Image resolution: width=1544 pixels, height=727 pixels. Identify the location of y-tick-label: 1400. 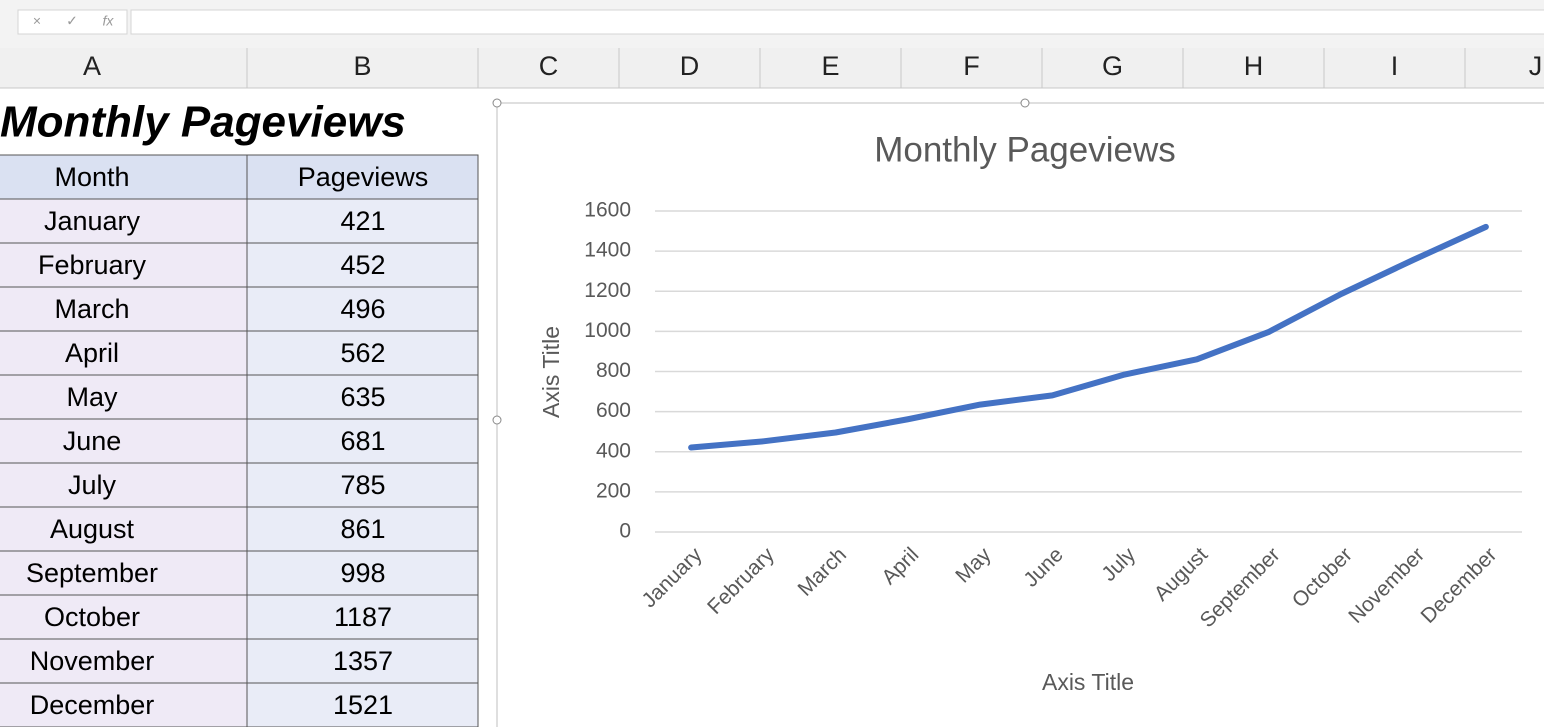
(607, 250).